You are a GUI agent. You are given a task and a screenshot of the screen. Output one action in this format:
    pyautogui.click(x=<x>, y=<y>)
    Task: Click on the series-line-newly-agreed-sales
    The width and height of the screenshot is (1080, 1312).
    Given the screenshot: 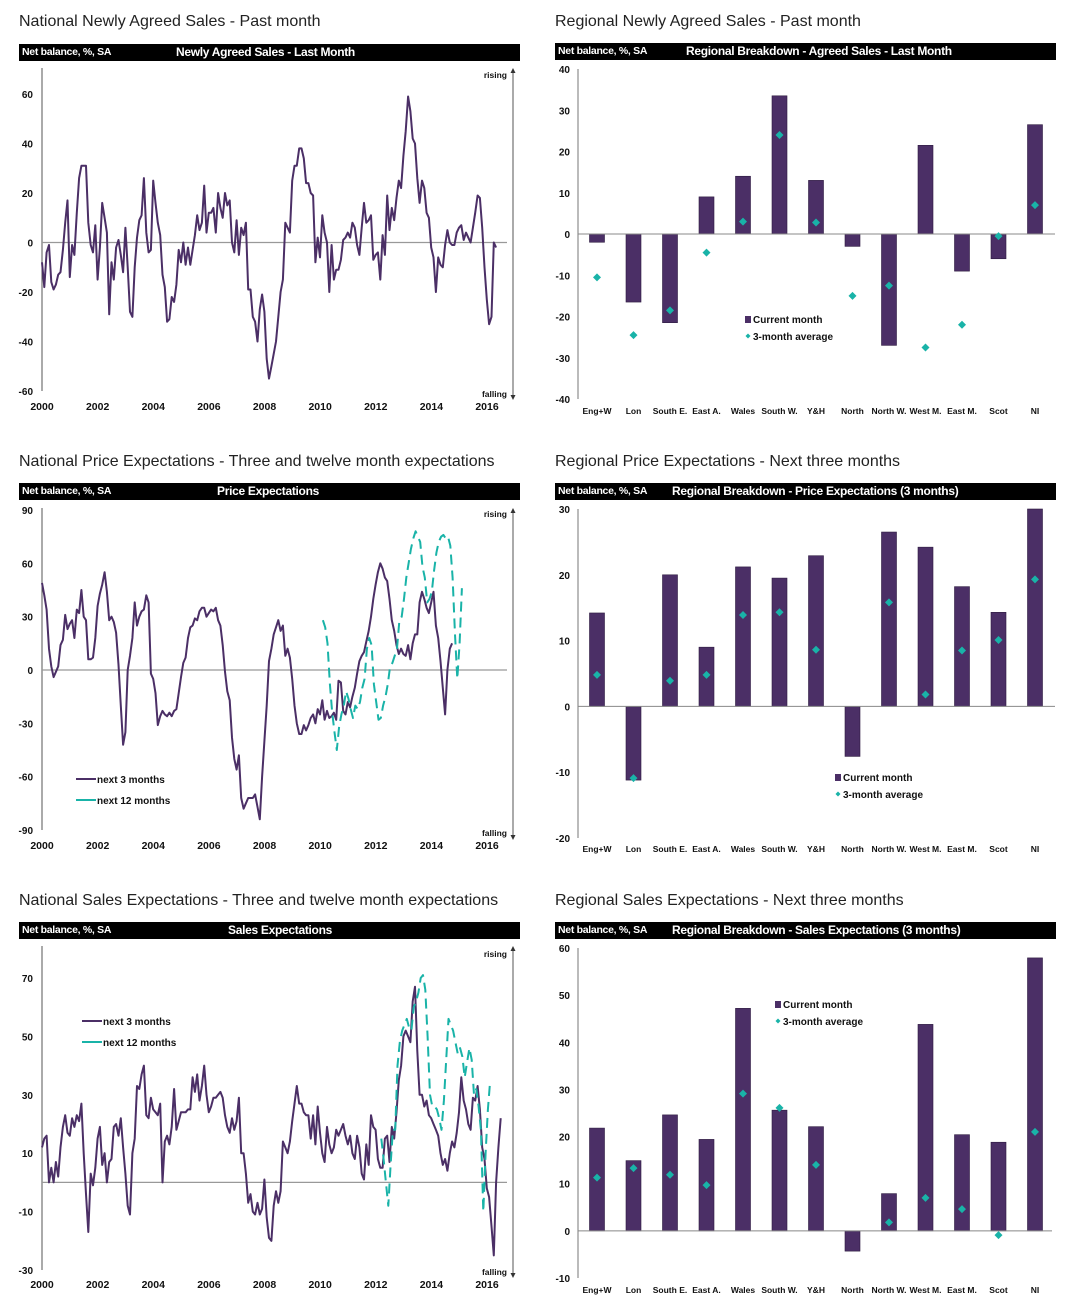 What is the action you would take?
    pyautogui.click(x=269, y=237)
    